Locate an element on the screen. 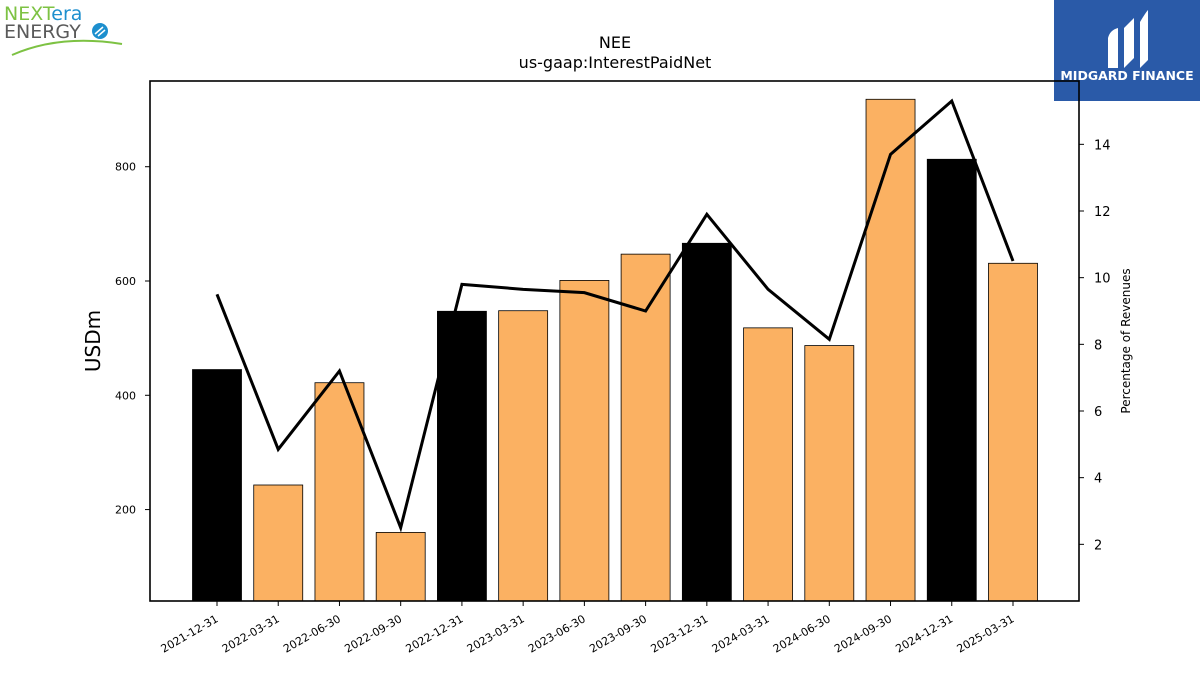 The width and height of the screenshot is (1200, 675). x-tick-label-2023-12-31: 2023-12-31 is located at coordinates (679, 633).